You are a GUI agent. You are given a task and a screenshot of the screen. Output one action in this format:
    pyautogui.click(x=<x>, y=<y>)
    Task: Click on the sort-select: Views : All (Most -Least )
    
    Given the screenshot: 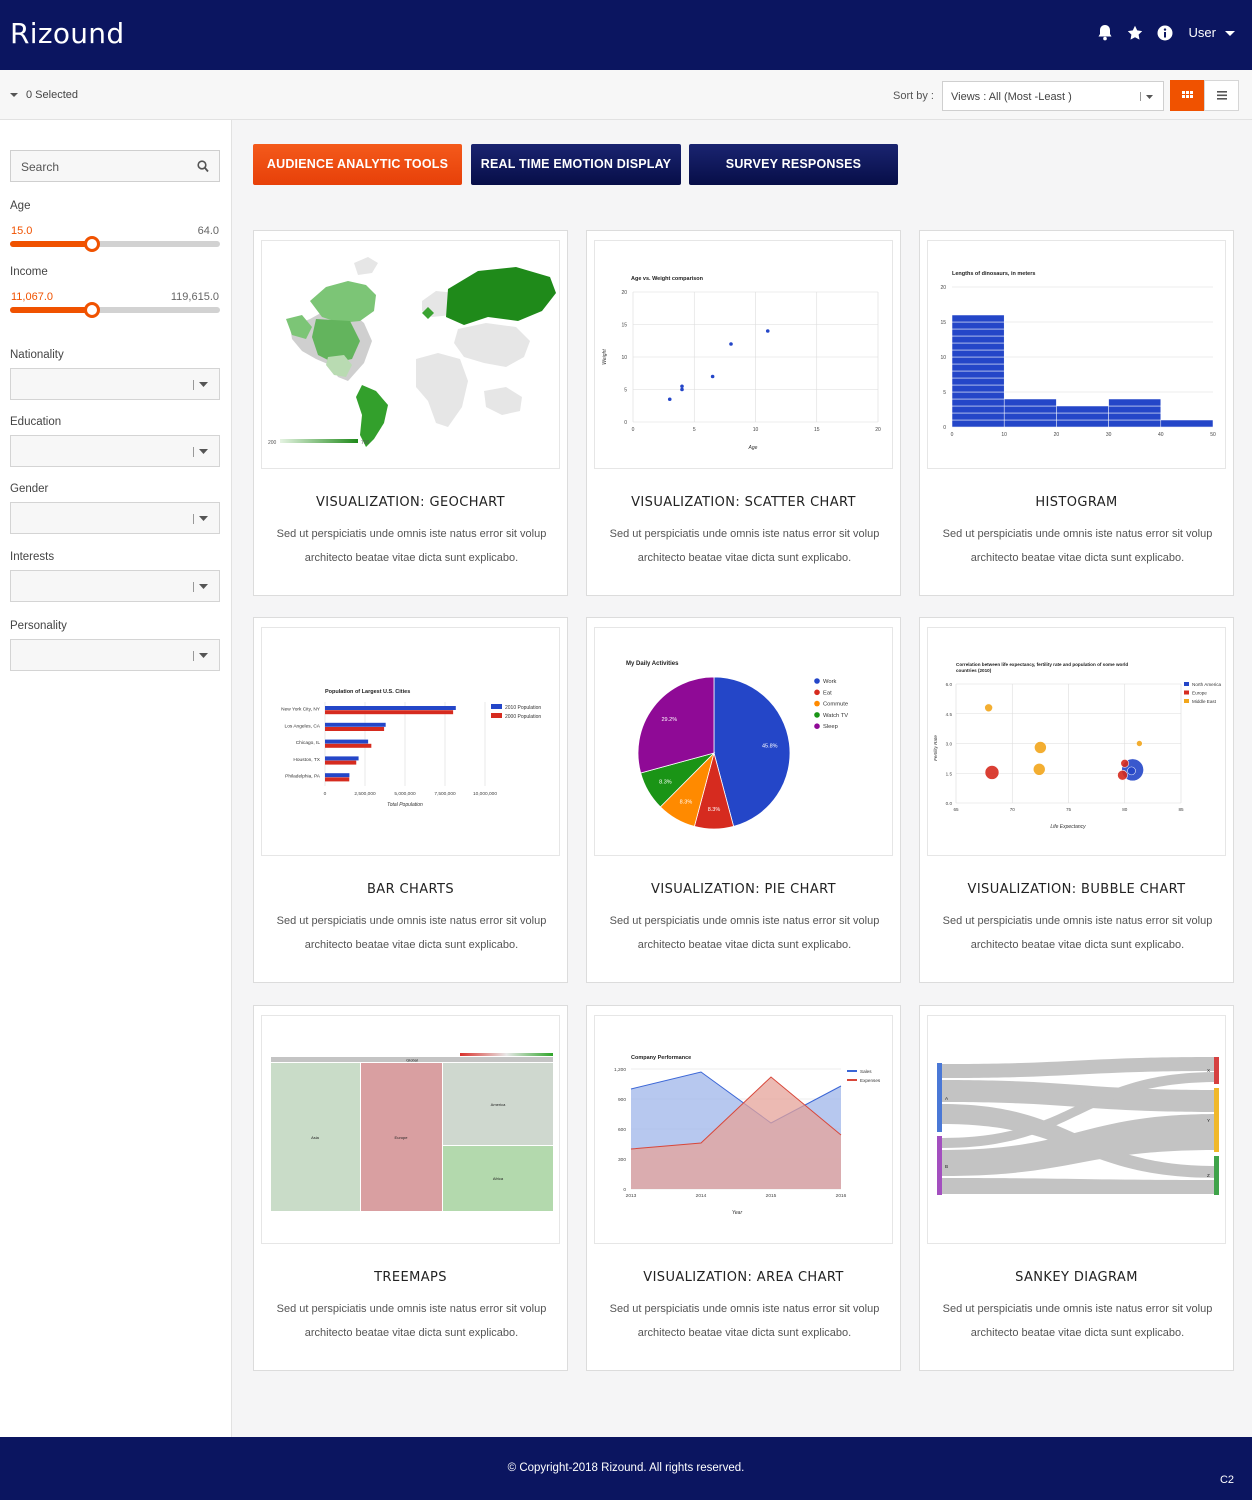 What is the action you would take?
    pyautogui.click(x=1053, y=96)
    